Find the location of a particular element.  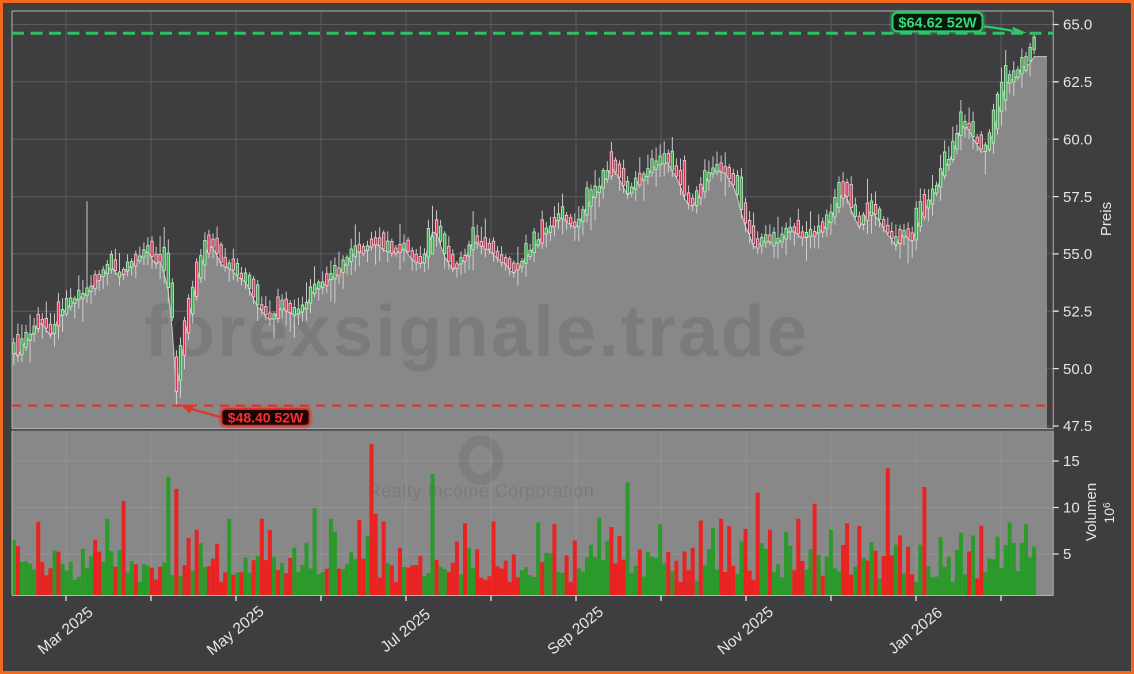

svg-text: 65.0 is located at coordinates (1077, 25).